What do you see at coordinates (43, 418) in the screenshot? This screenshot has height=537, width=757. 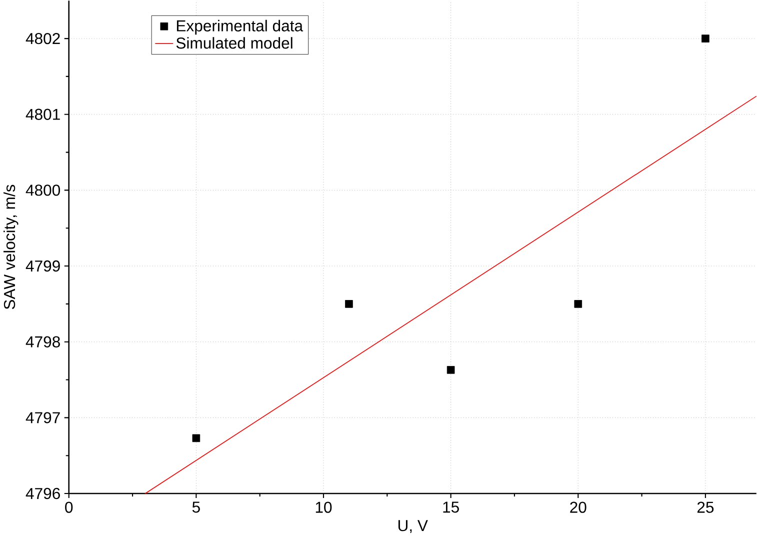 I see `y-tick-label: 4797` at bounding box center [43, 418].